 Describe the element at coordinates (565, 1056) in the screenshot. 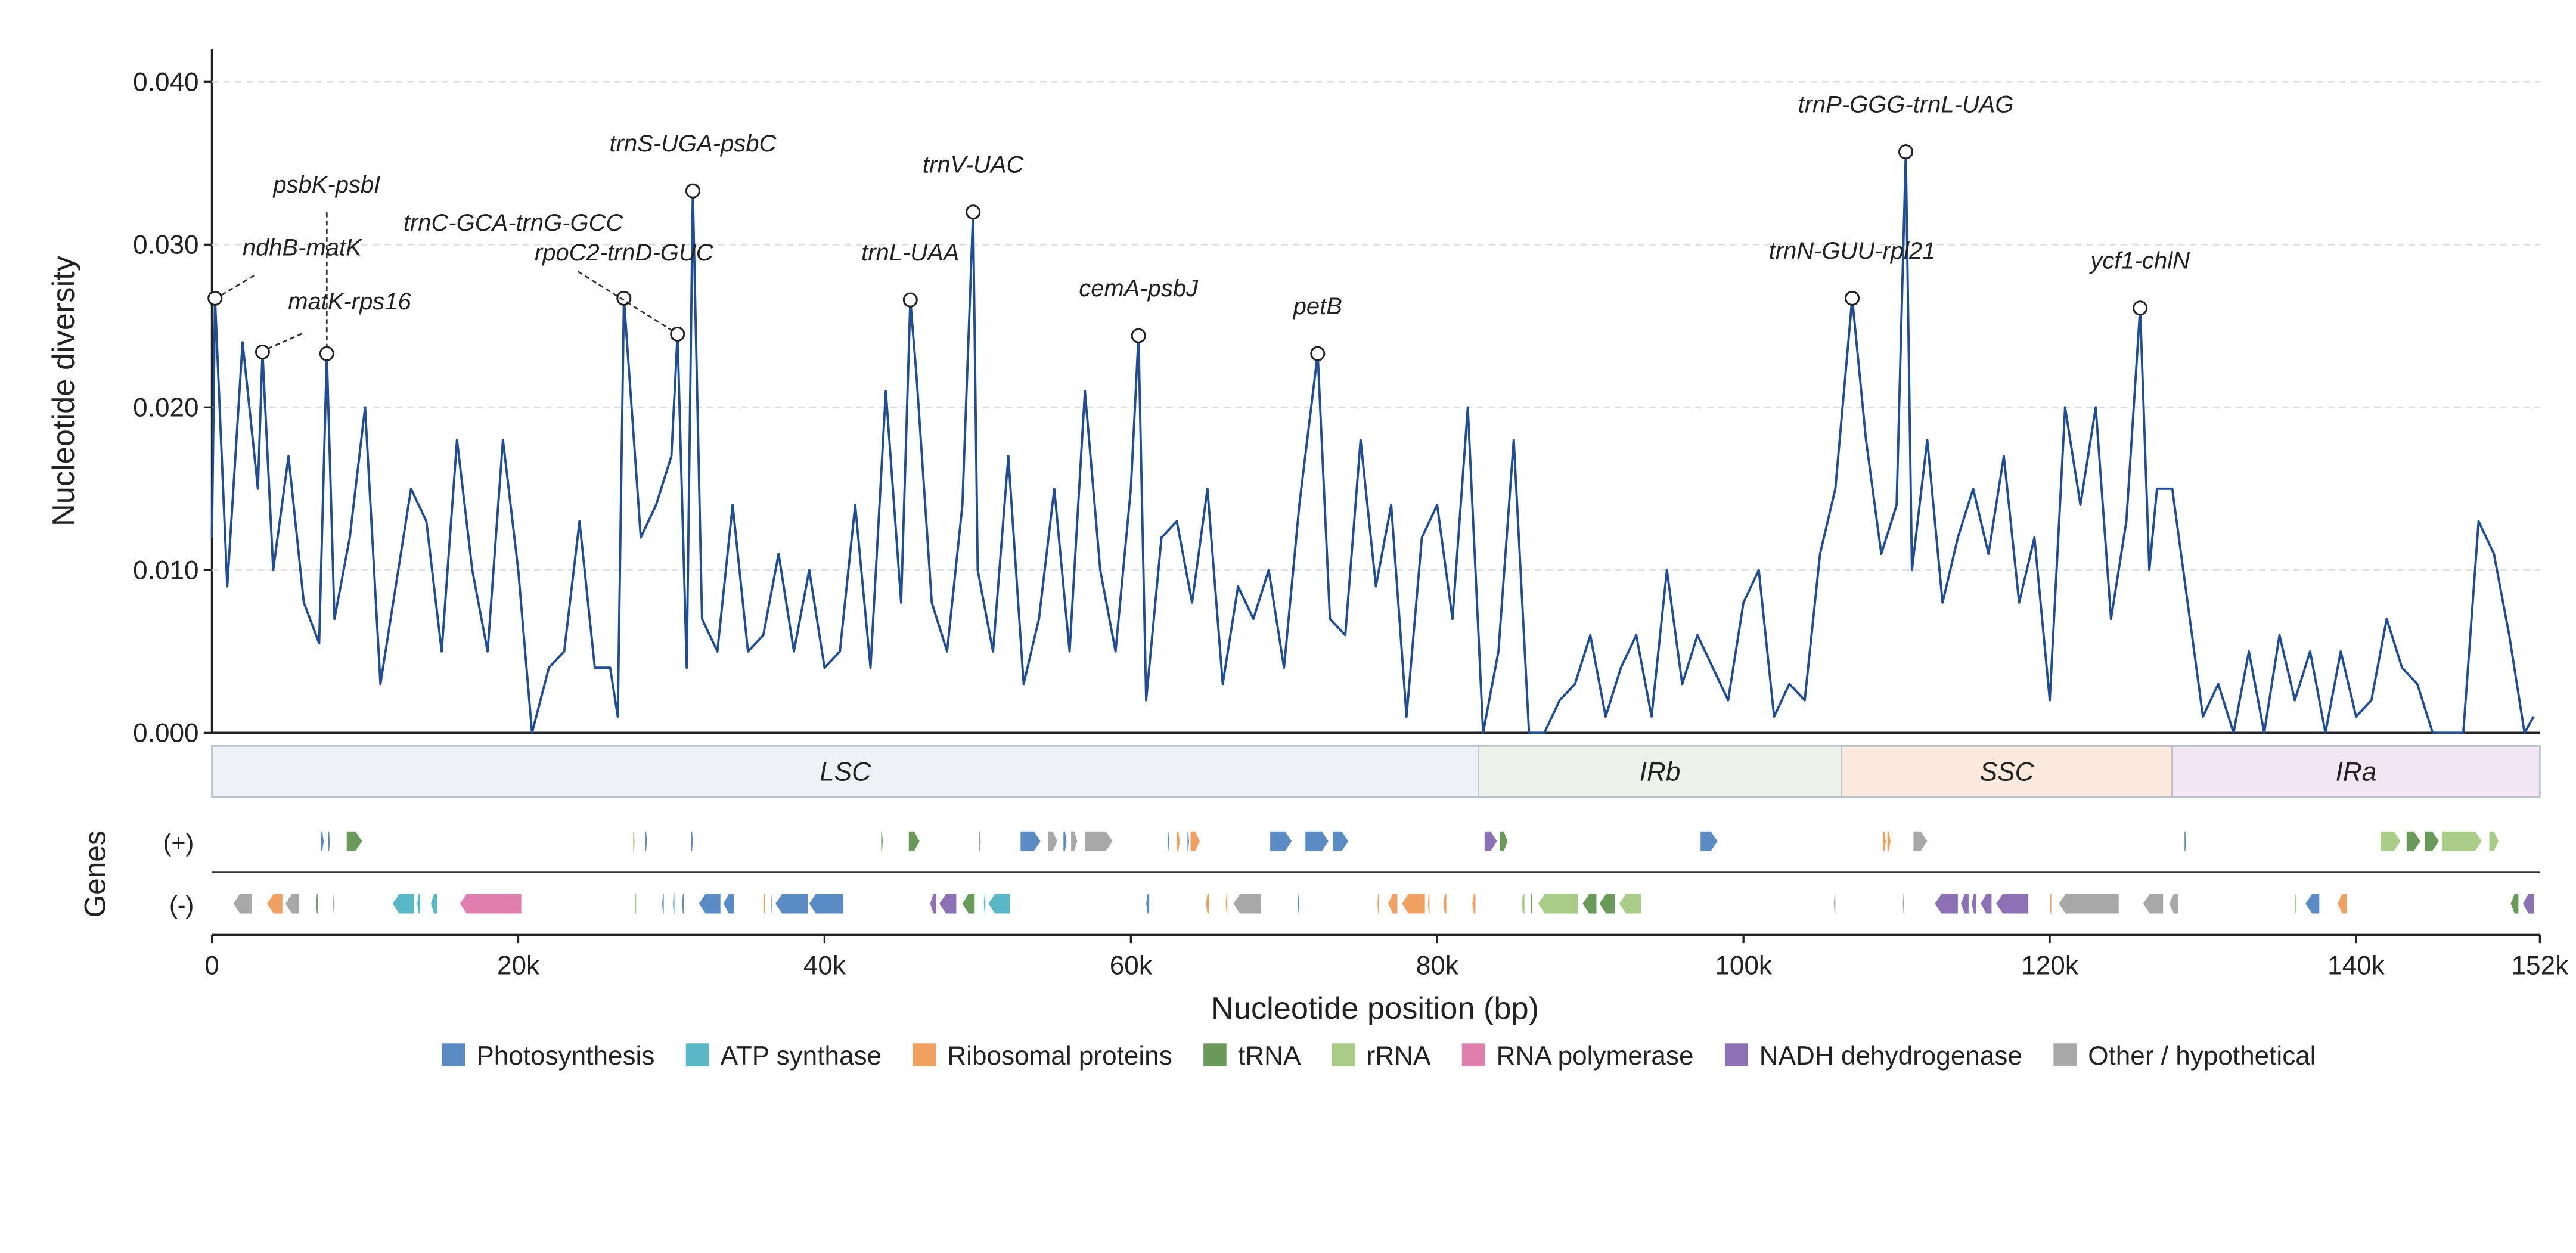

I see `legend-label: Photosynthesis` at that location.